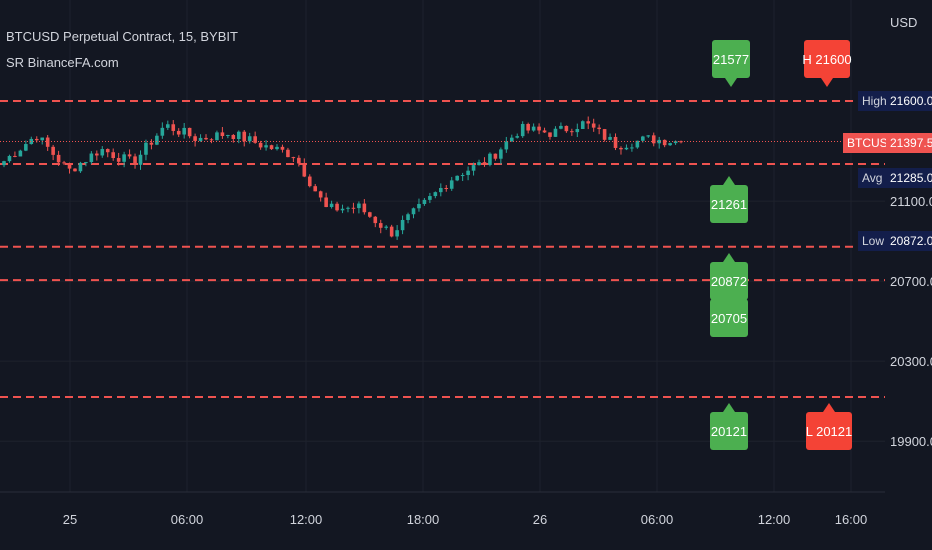 The width and height of the screenshot is (932, 550). What do you see at coordinates (909, 241) in the screenshot?
I see `price-tag-value: 20872.0` at bounding box center [909, 241].